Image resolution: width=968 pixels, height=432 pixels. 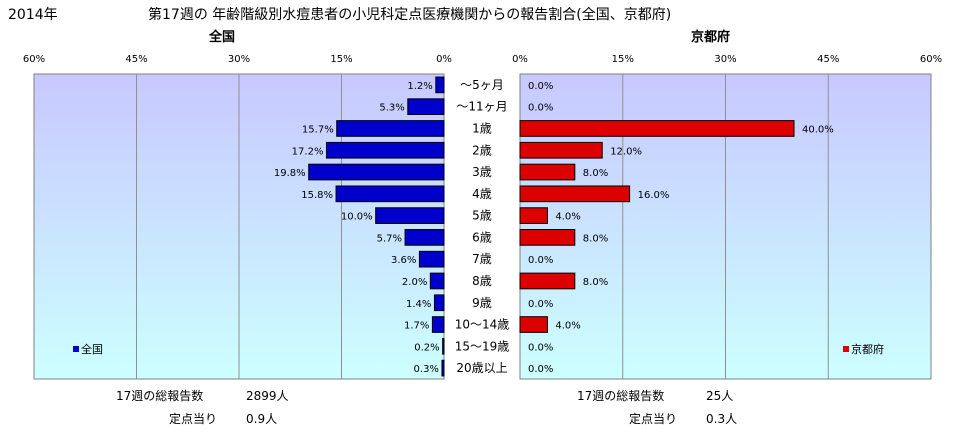 I want to click on data-label-national: 1.2%, so click(x=419, y=86).